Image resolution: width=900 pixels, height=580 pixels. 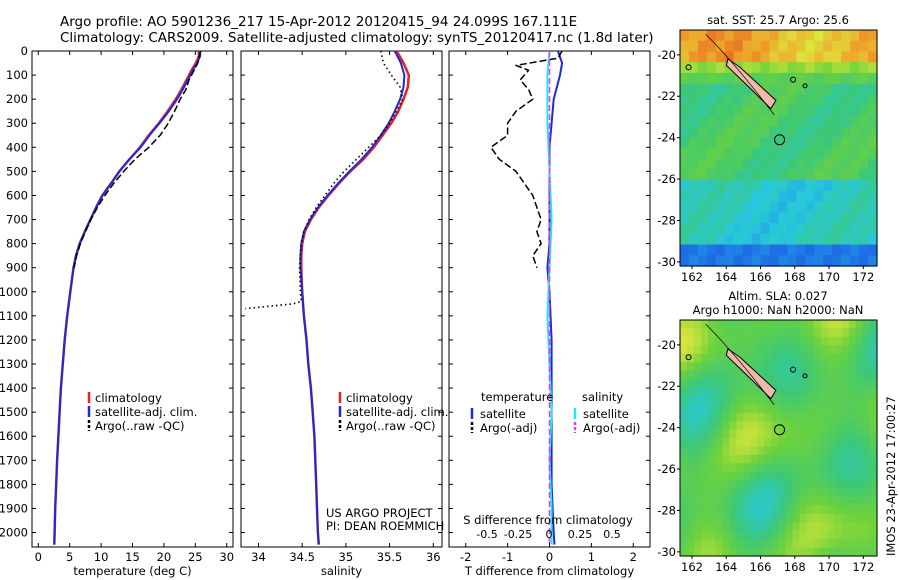 I want to click on lon-tick-label: 166, so click(x=761, y=567).